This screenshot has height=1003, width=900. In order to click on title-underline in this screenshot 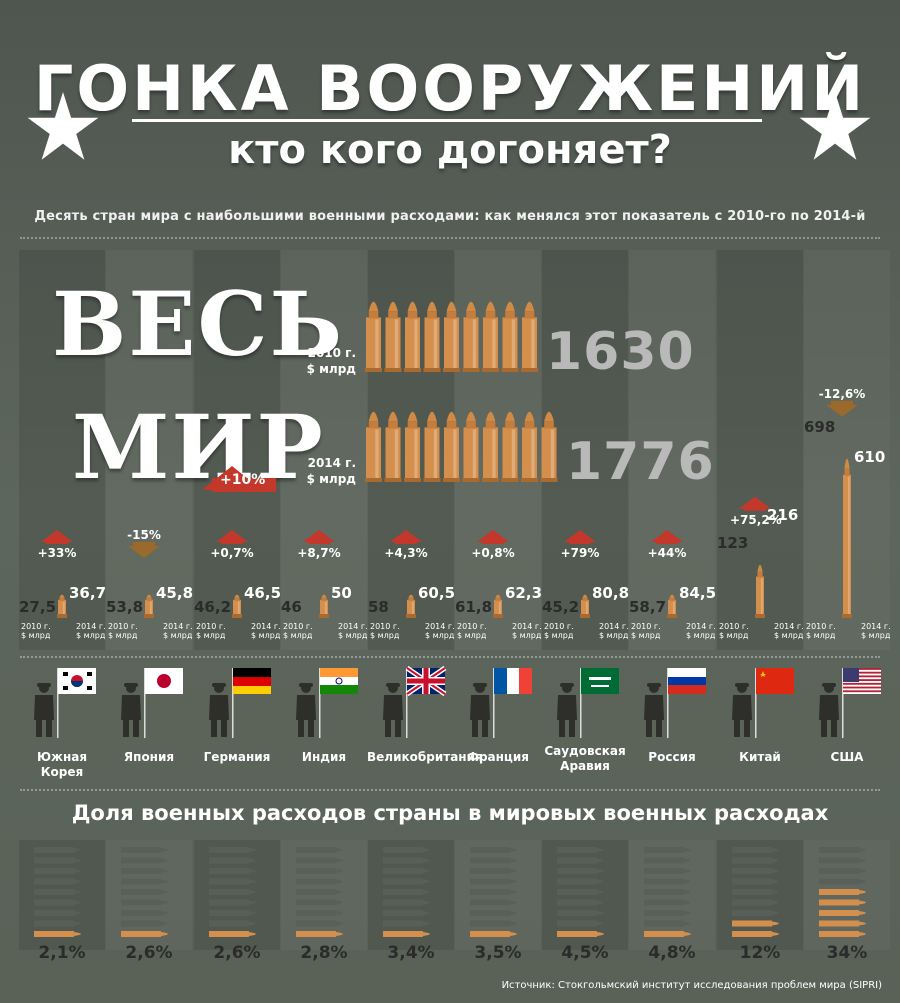, I will do `click(447, 120)`.